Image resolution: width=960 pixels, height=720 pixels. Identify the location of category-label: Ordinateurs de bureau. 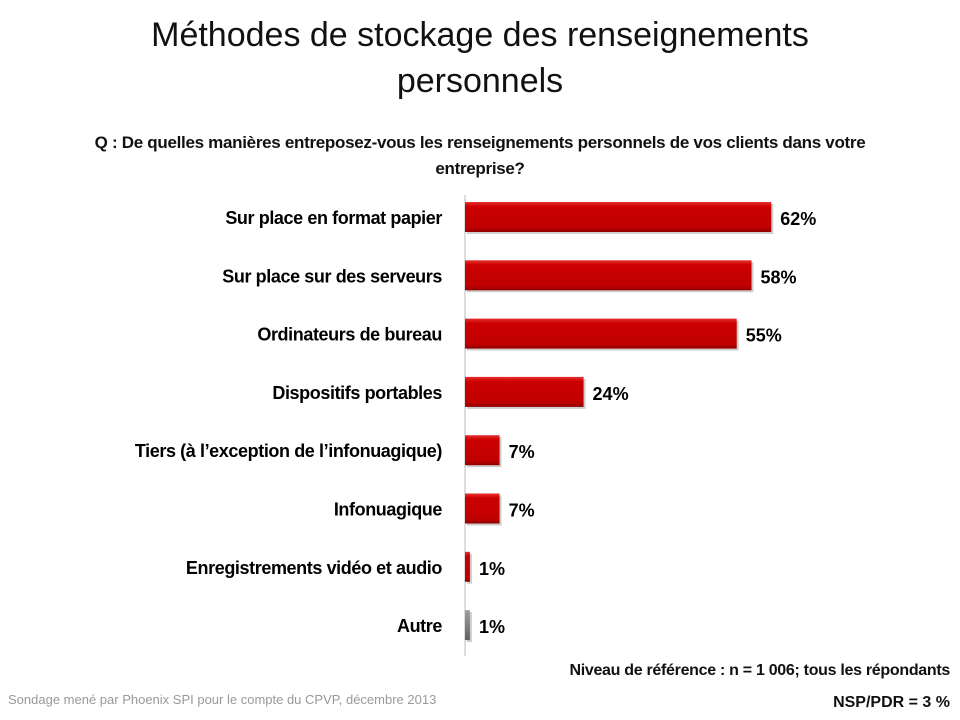
(349, 335).